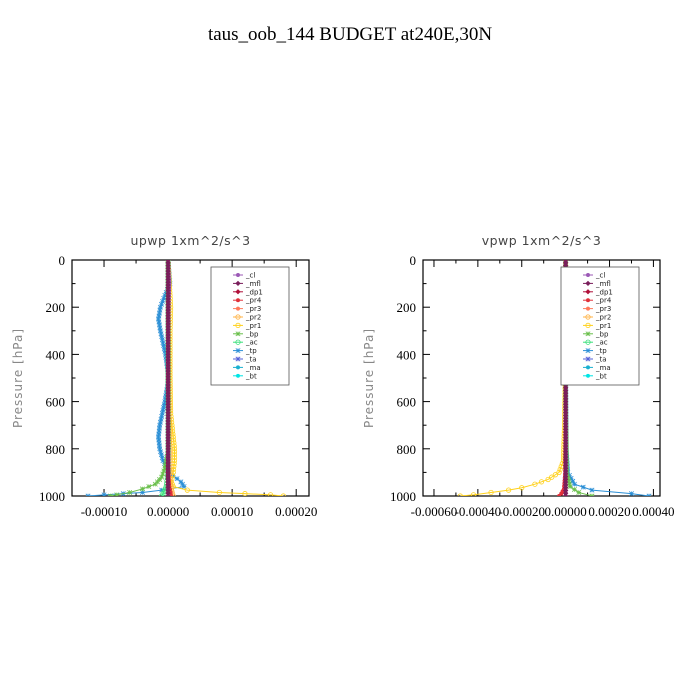  Describe the element at coordinates (245, 360) in the screenshot. I see `legend-item-ta: _ta` at that location.